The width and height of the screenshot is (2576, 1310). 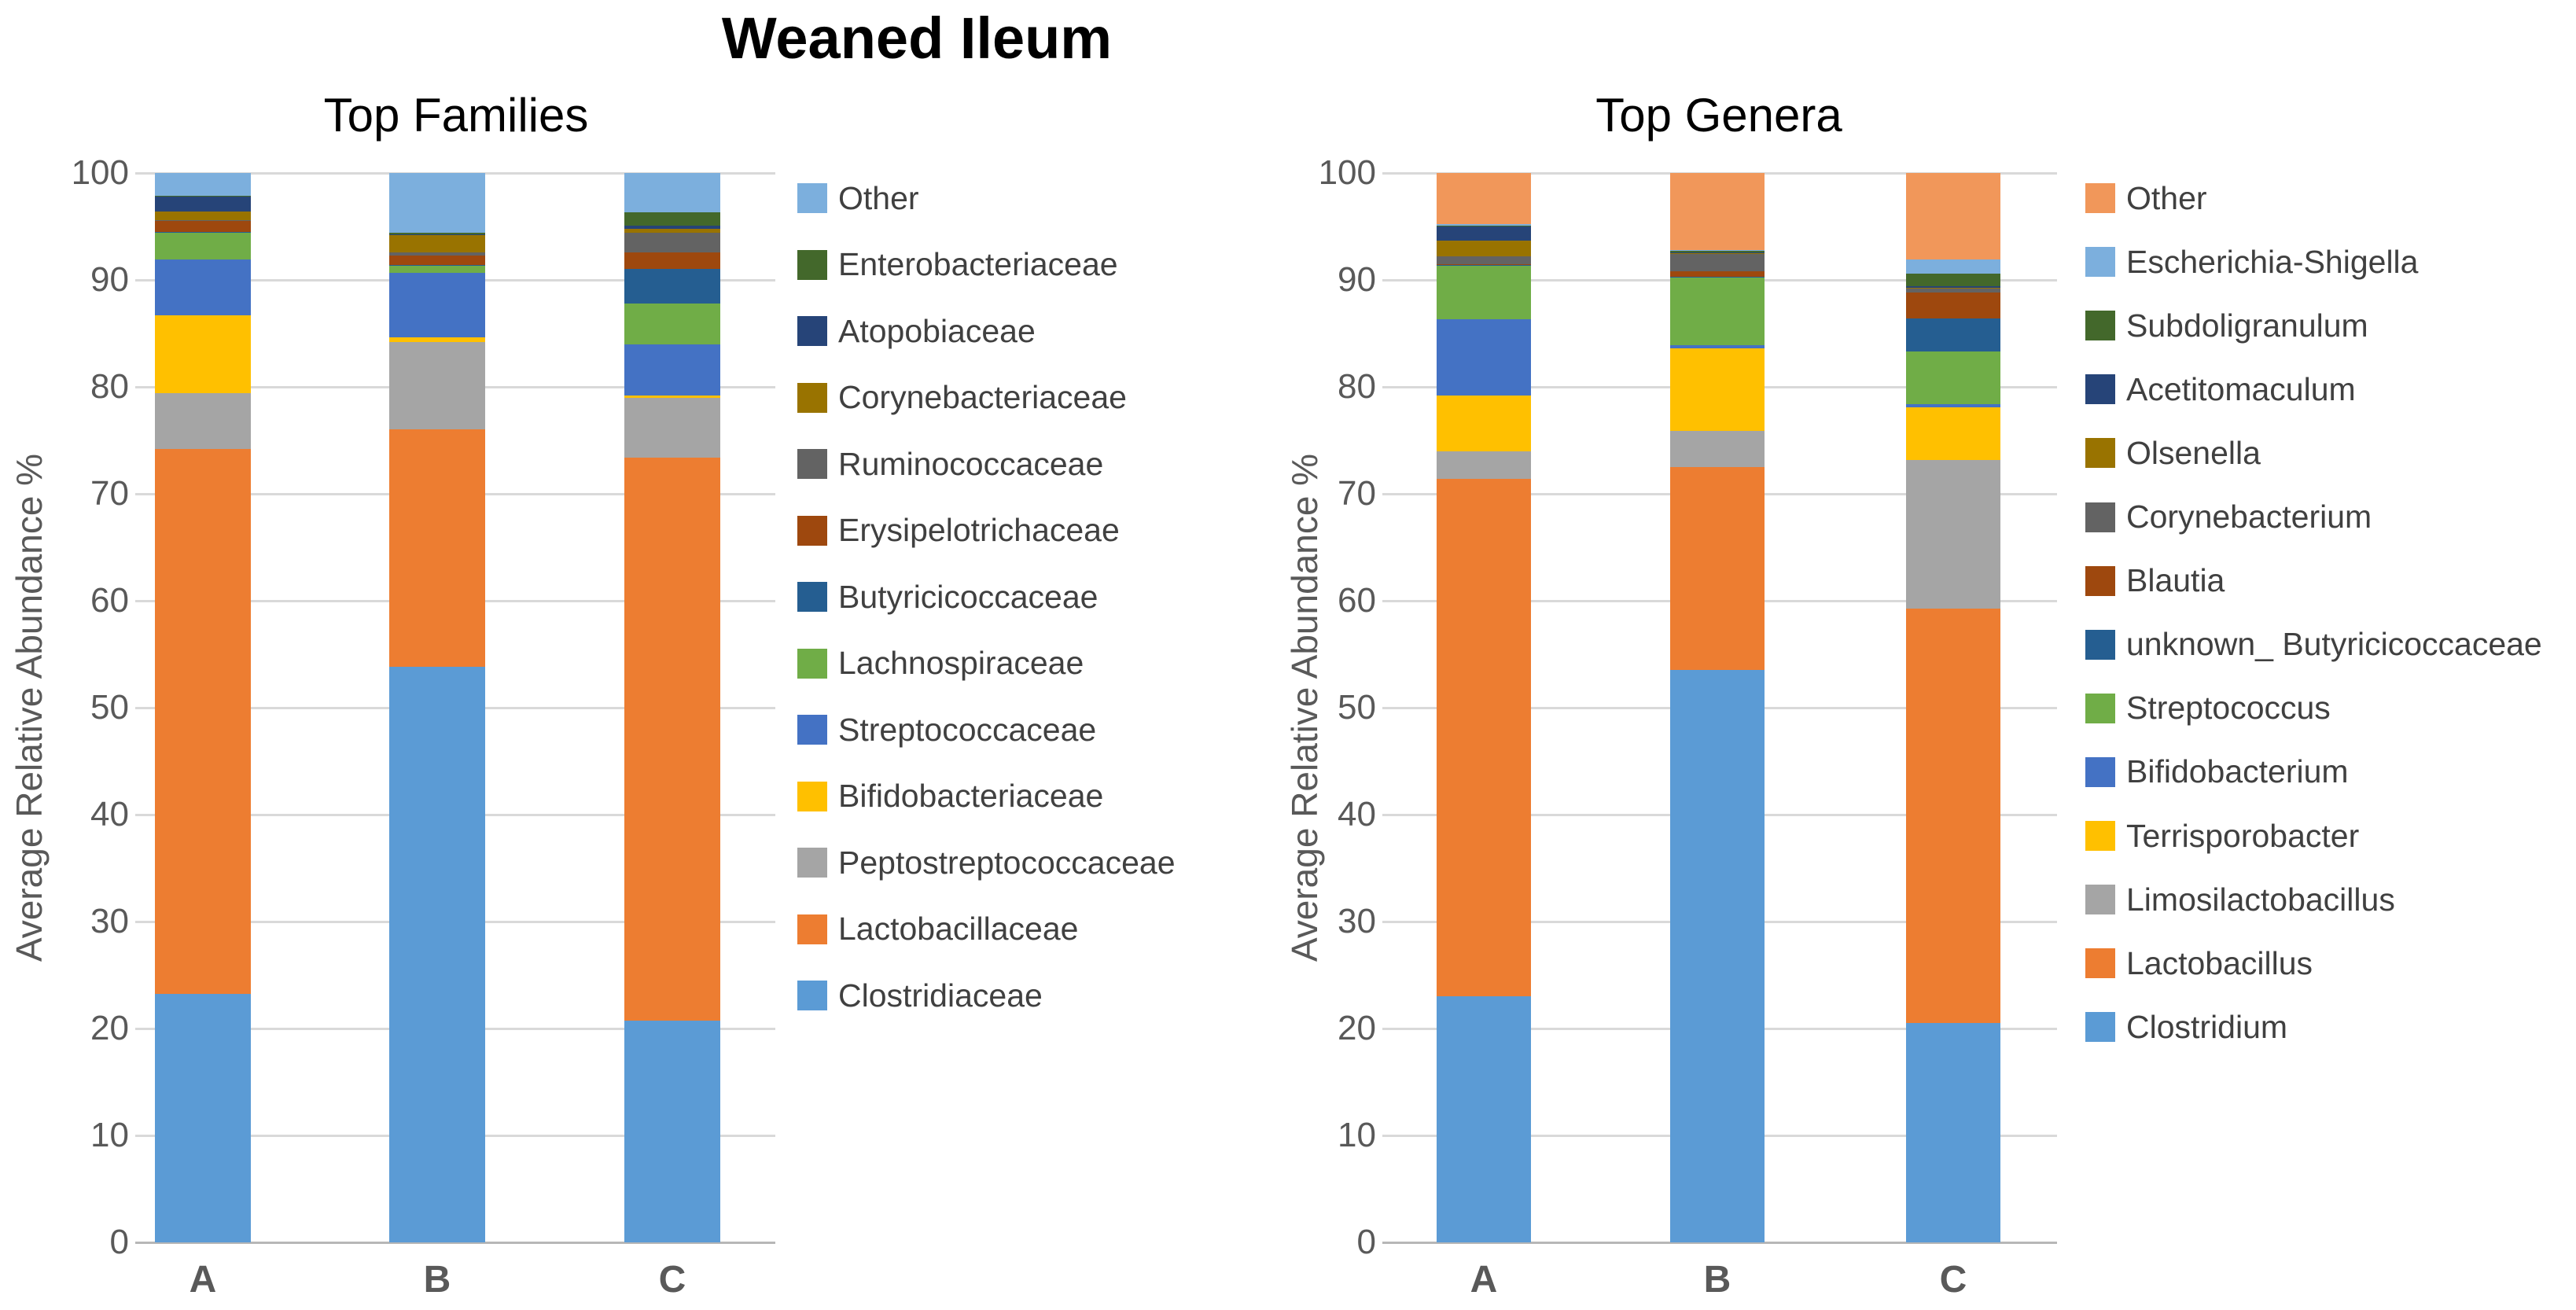 I want to click on bar-top-families-a, so click(x=203, y=707).